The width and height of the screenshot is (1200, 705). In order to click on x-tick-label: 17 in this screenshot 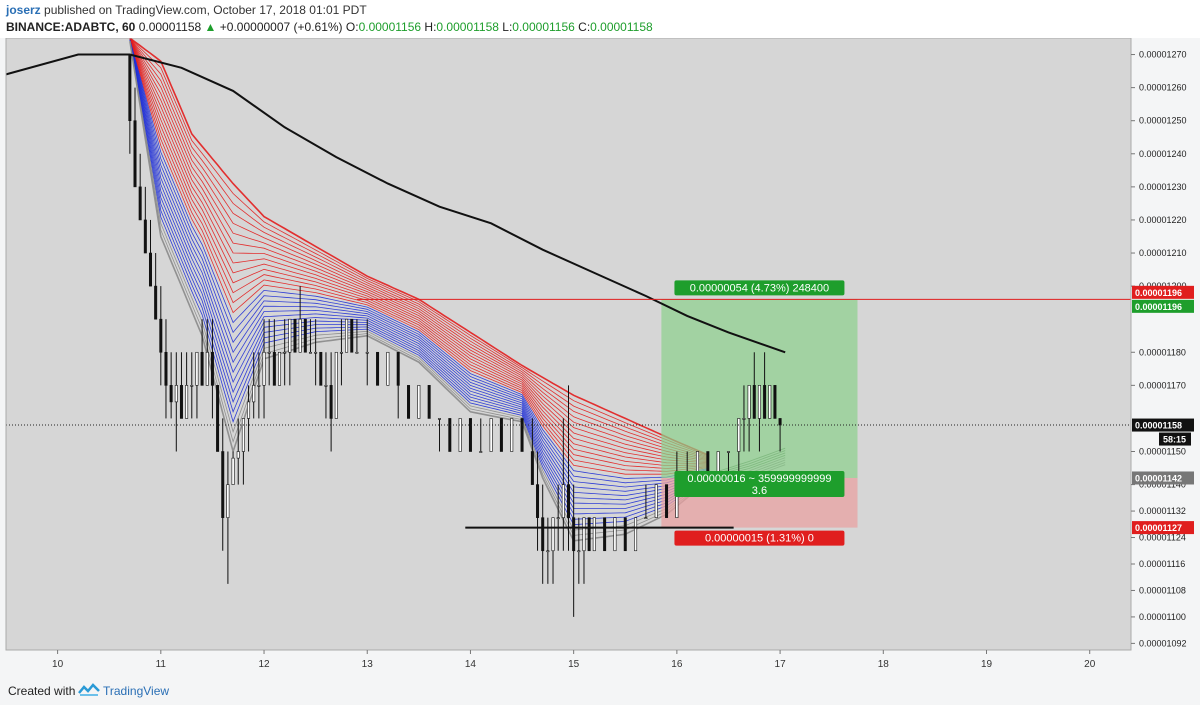, I will do `click(781, 664)`.